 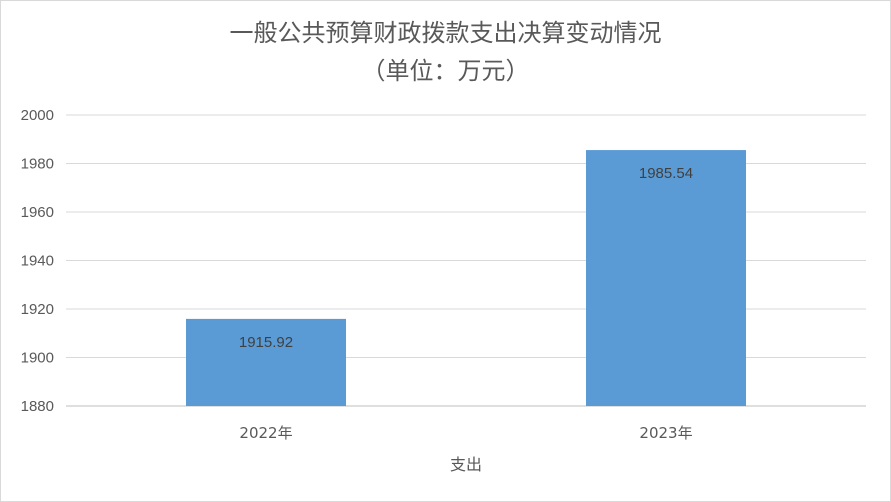 I want to click on data-label: 1915.92, so click(x=266, y=342).